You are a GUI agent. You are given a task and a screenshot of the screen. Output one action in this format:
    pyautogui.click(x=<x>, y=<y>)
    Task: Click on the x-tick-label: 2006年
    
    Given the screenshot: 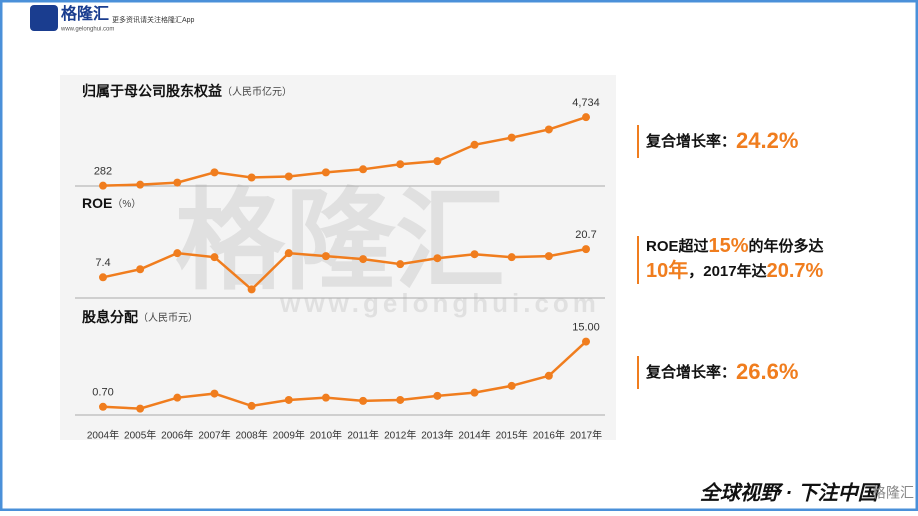 What is the action you would take?
    pyautogui.click(x=177, y=435)
    